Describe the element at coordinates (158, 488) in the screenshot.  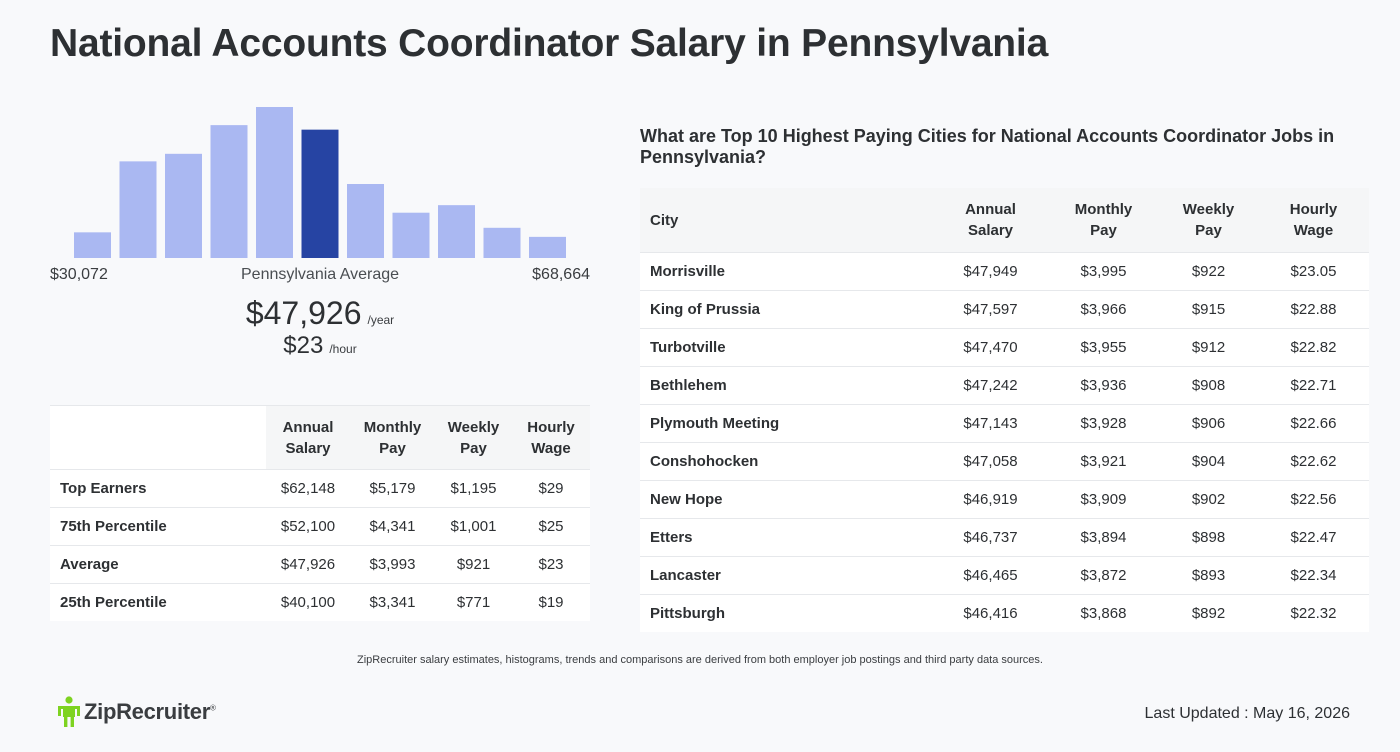
I see `row-label: Top Earners` at that location.